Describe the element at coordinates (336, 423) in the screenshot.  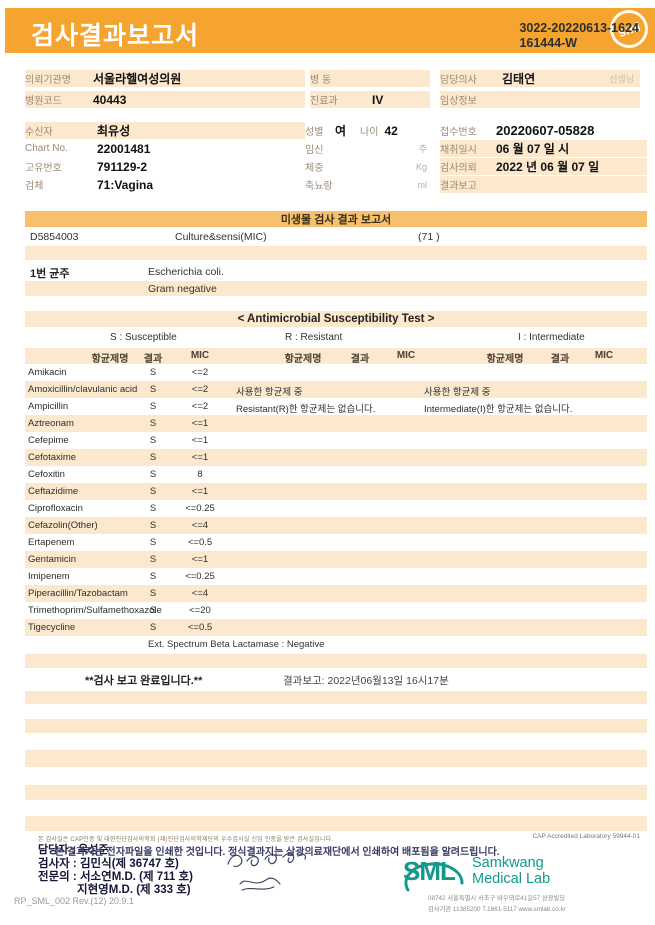
I see `table-row: Aztreonam S <=1` at that location.